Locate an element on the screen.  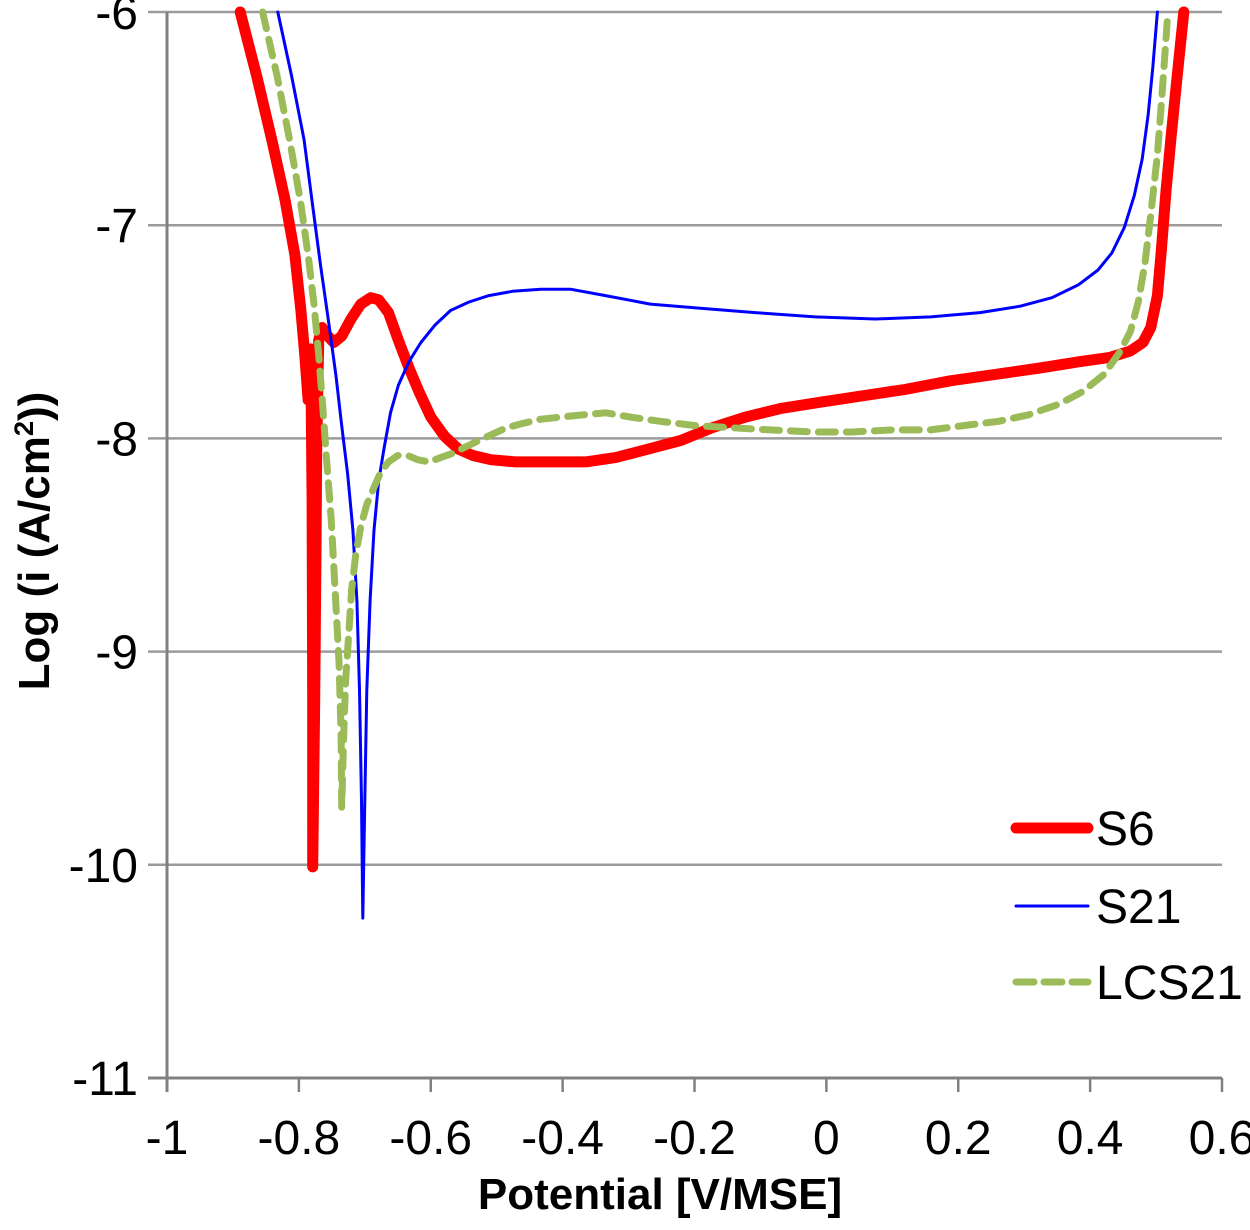
y-tick-label--9: -9 is located at coordinates (116, 653).